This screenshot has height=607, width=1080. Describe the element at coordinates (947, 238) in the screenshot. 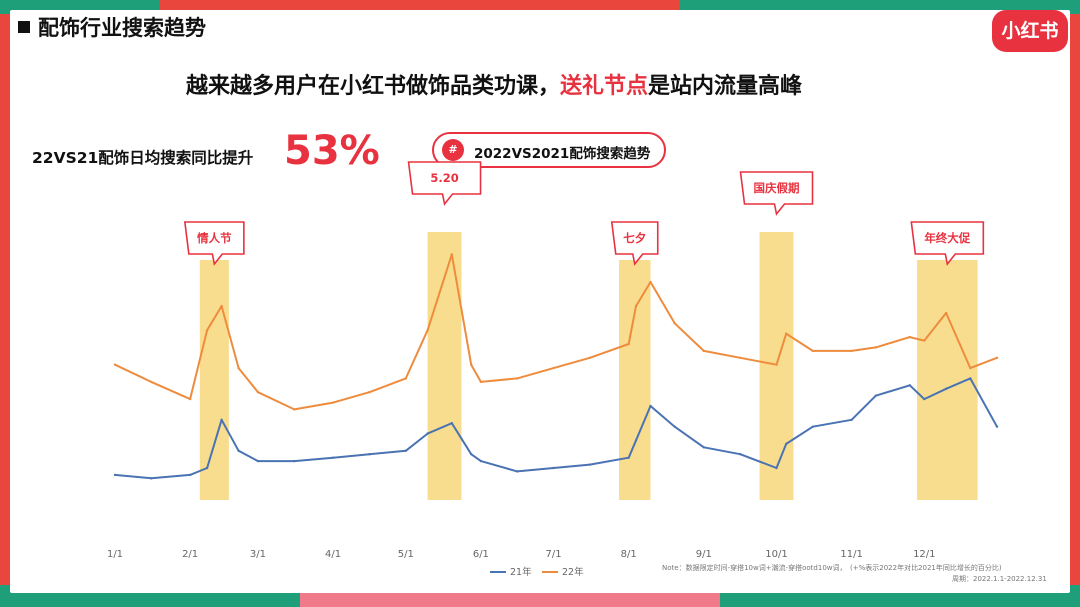

I see `callout-label: 年终大促` at that location.